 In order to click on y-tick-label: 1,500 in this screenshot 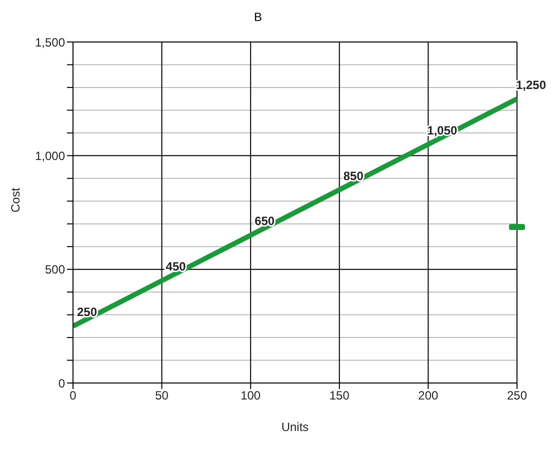, I will do `click(50, 42)`.